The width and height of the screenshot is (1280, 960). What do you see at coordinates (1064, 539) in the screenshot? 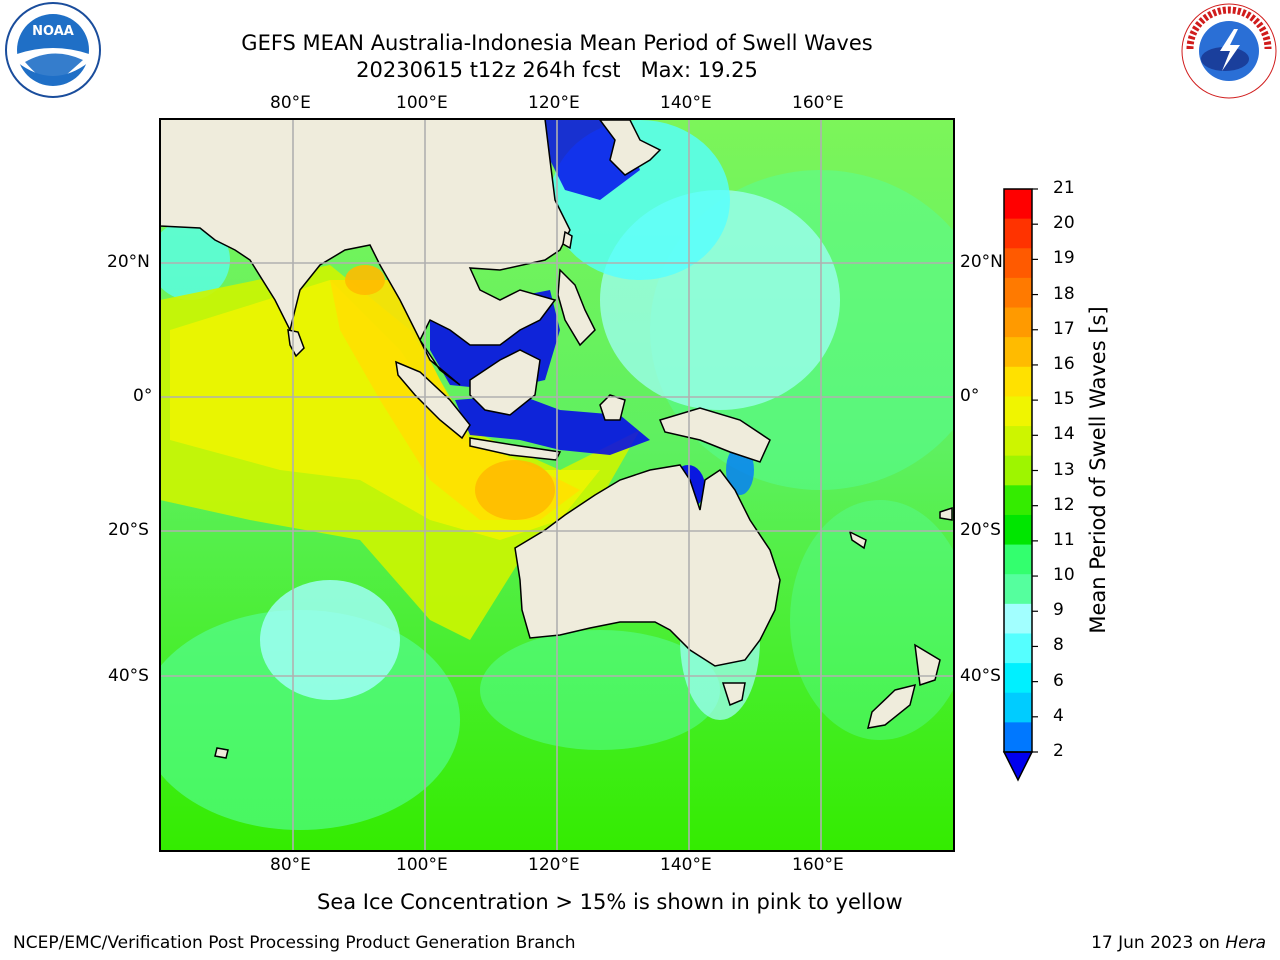
I see `colorbar-tick-label: 11` at bounding box center [1064, 539].